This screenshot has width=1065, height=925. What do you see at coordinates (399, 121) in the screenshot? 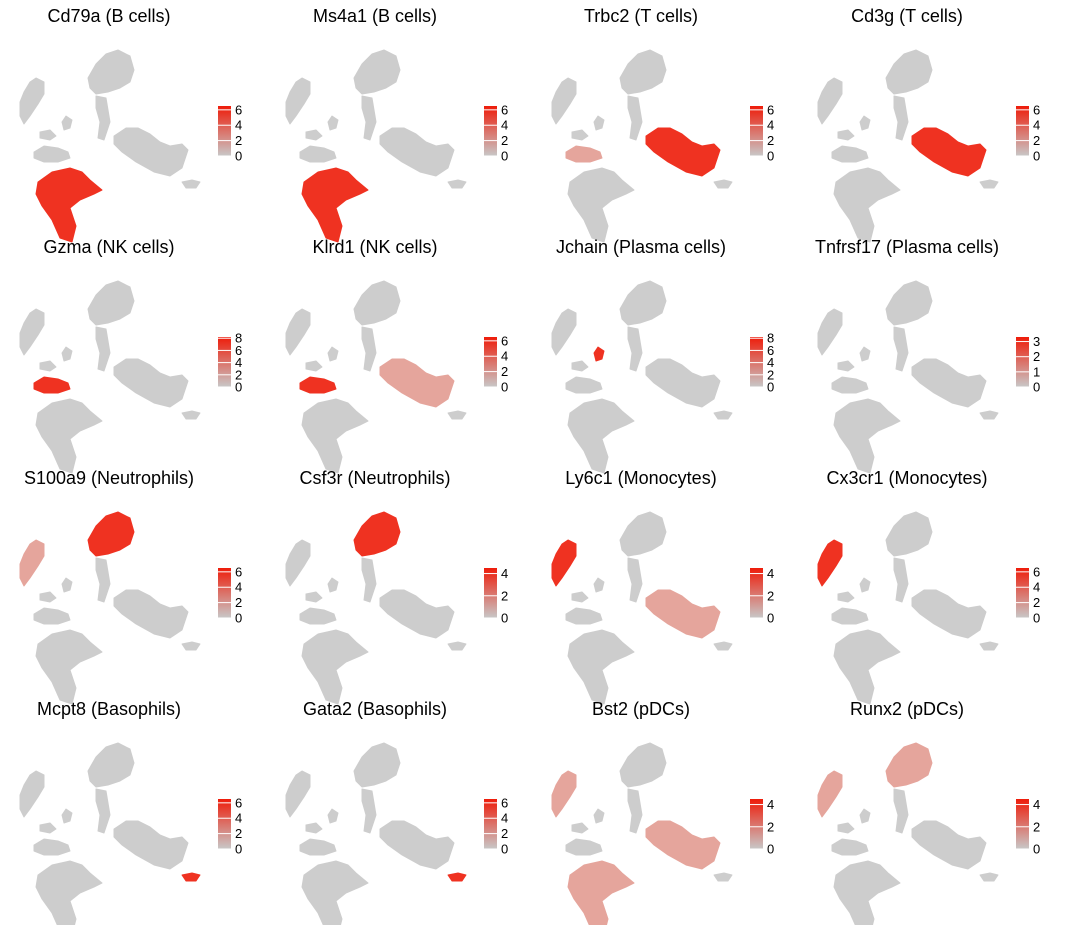
I see `feature-plot-panel: Ms4a1 (B cells) 6 4 2 0` at bounding box center [399, 121].